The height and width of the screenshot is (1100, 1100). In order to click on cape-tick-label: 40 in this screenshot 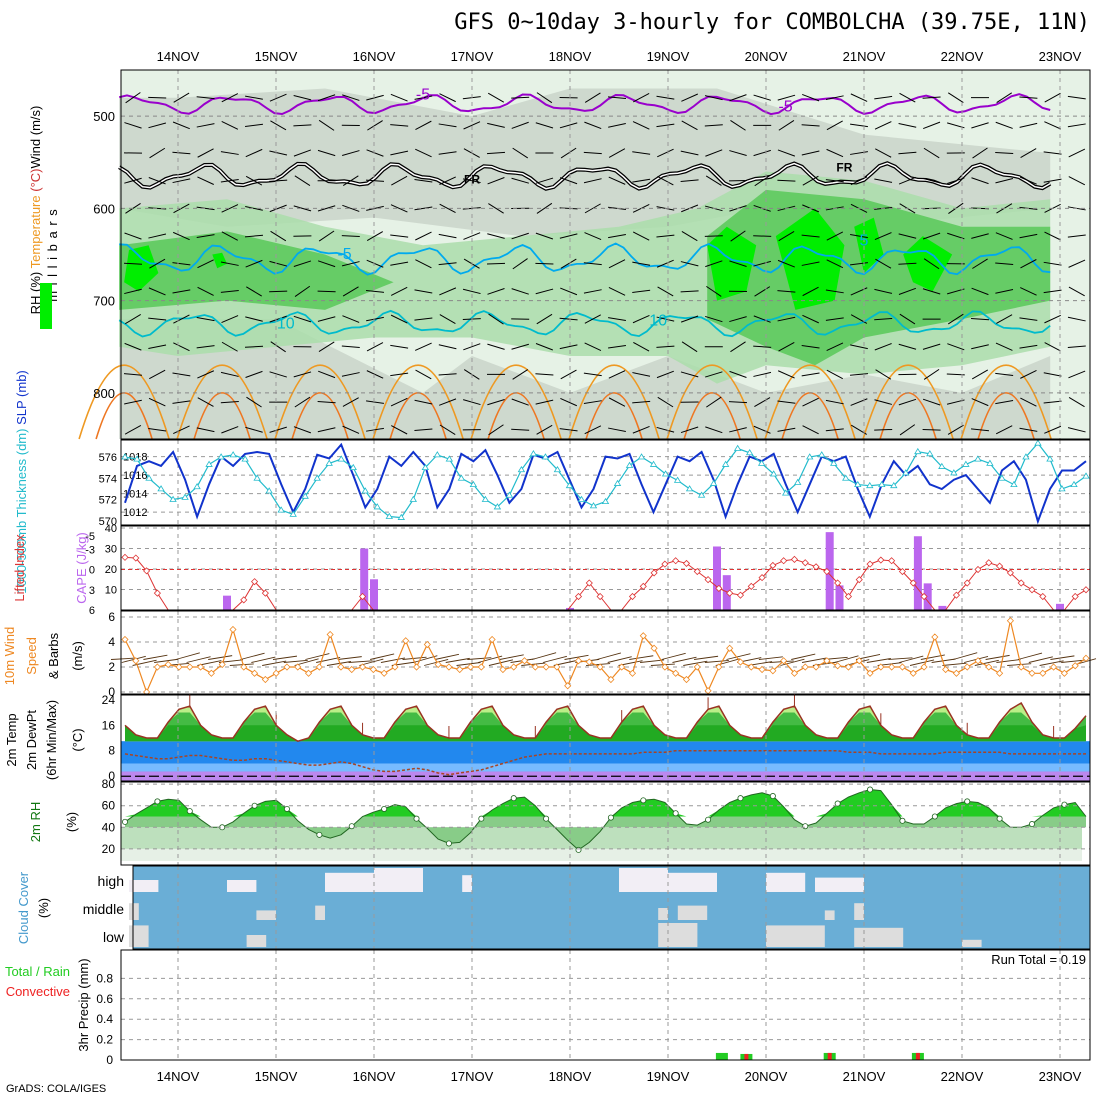, I will do `click(111, 529)`.